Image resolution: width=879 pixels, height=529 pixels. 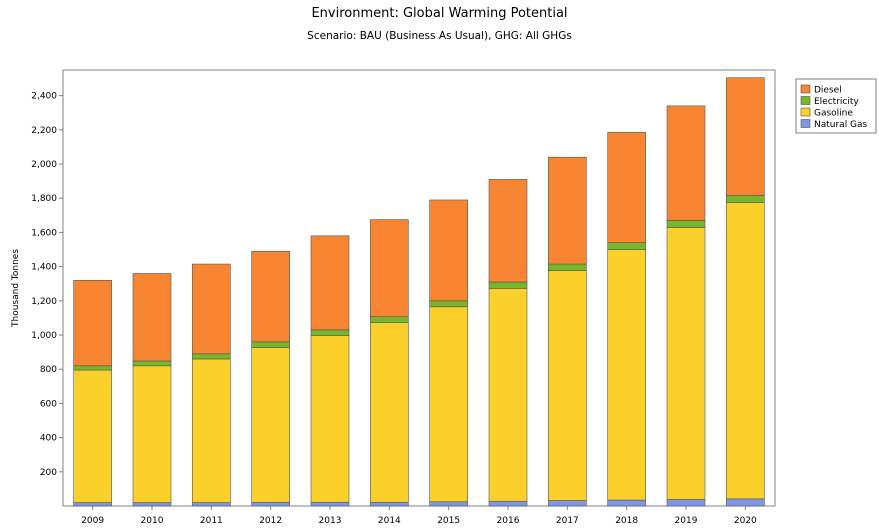 What do you see at coordinates (92, 323) in the screenshot?
I see `bar-segment-diesel-2009` at bounding box center [92, 323].